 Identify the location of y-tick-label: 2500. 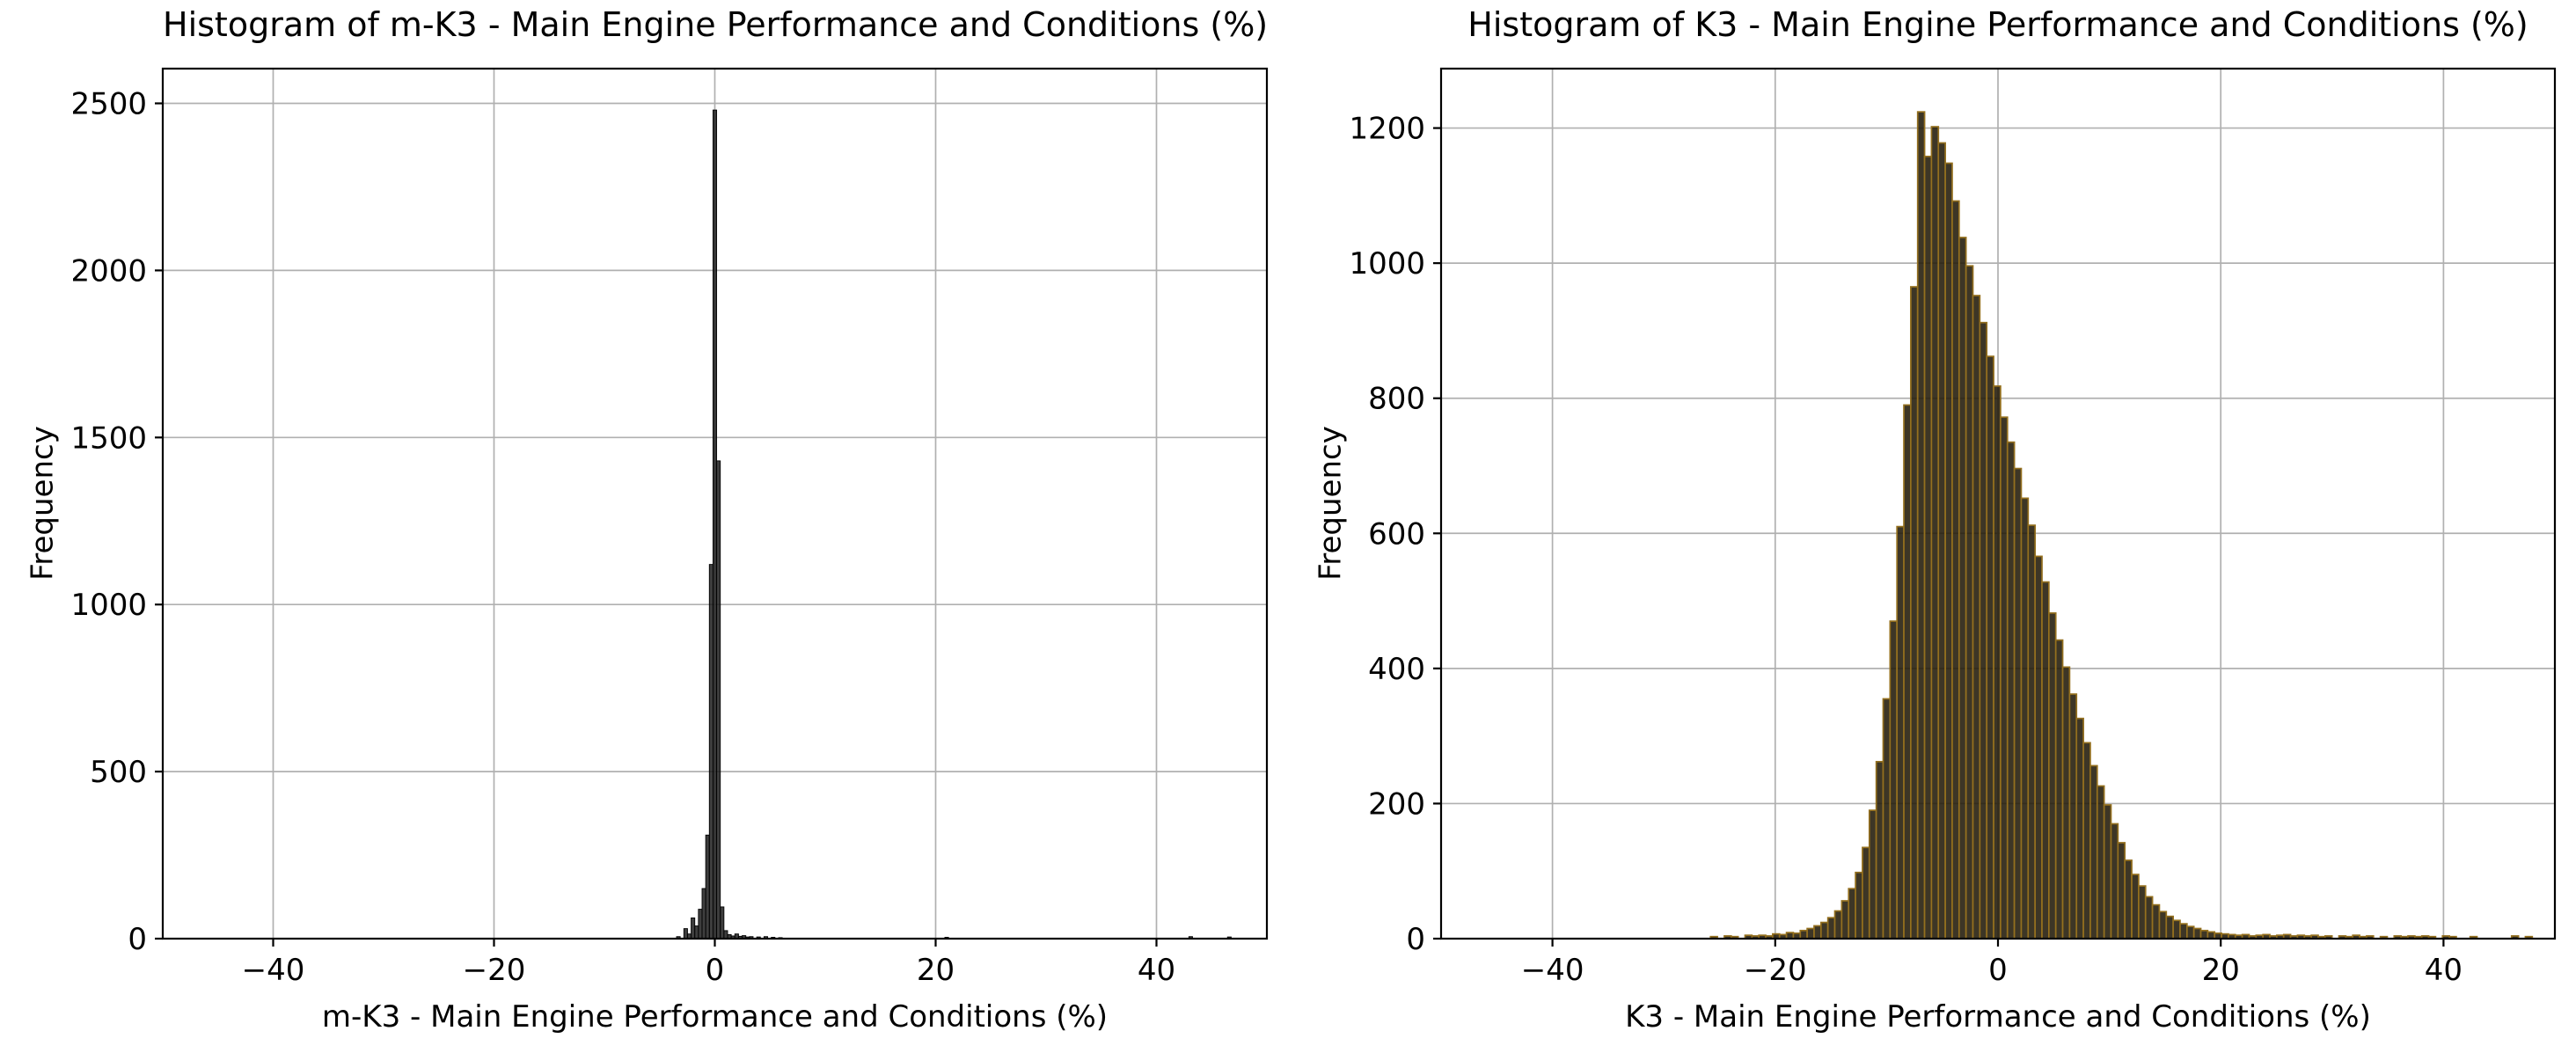
(108, 103).